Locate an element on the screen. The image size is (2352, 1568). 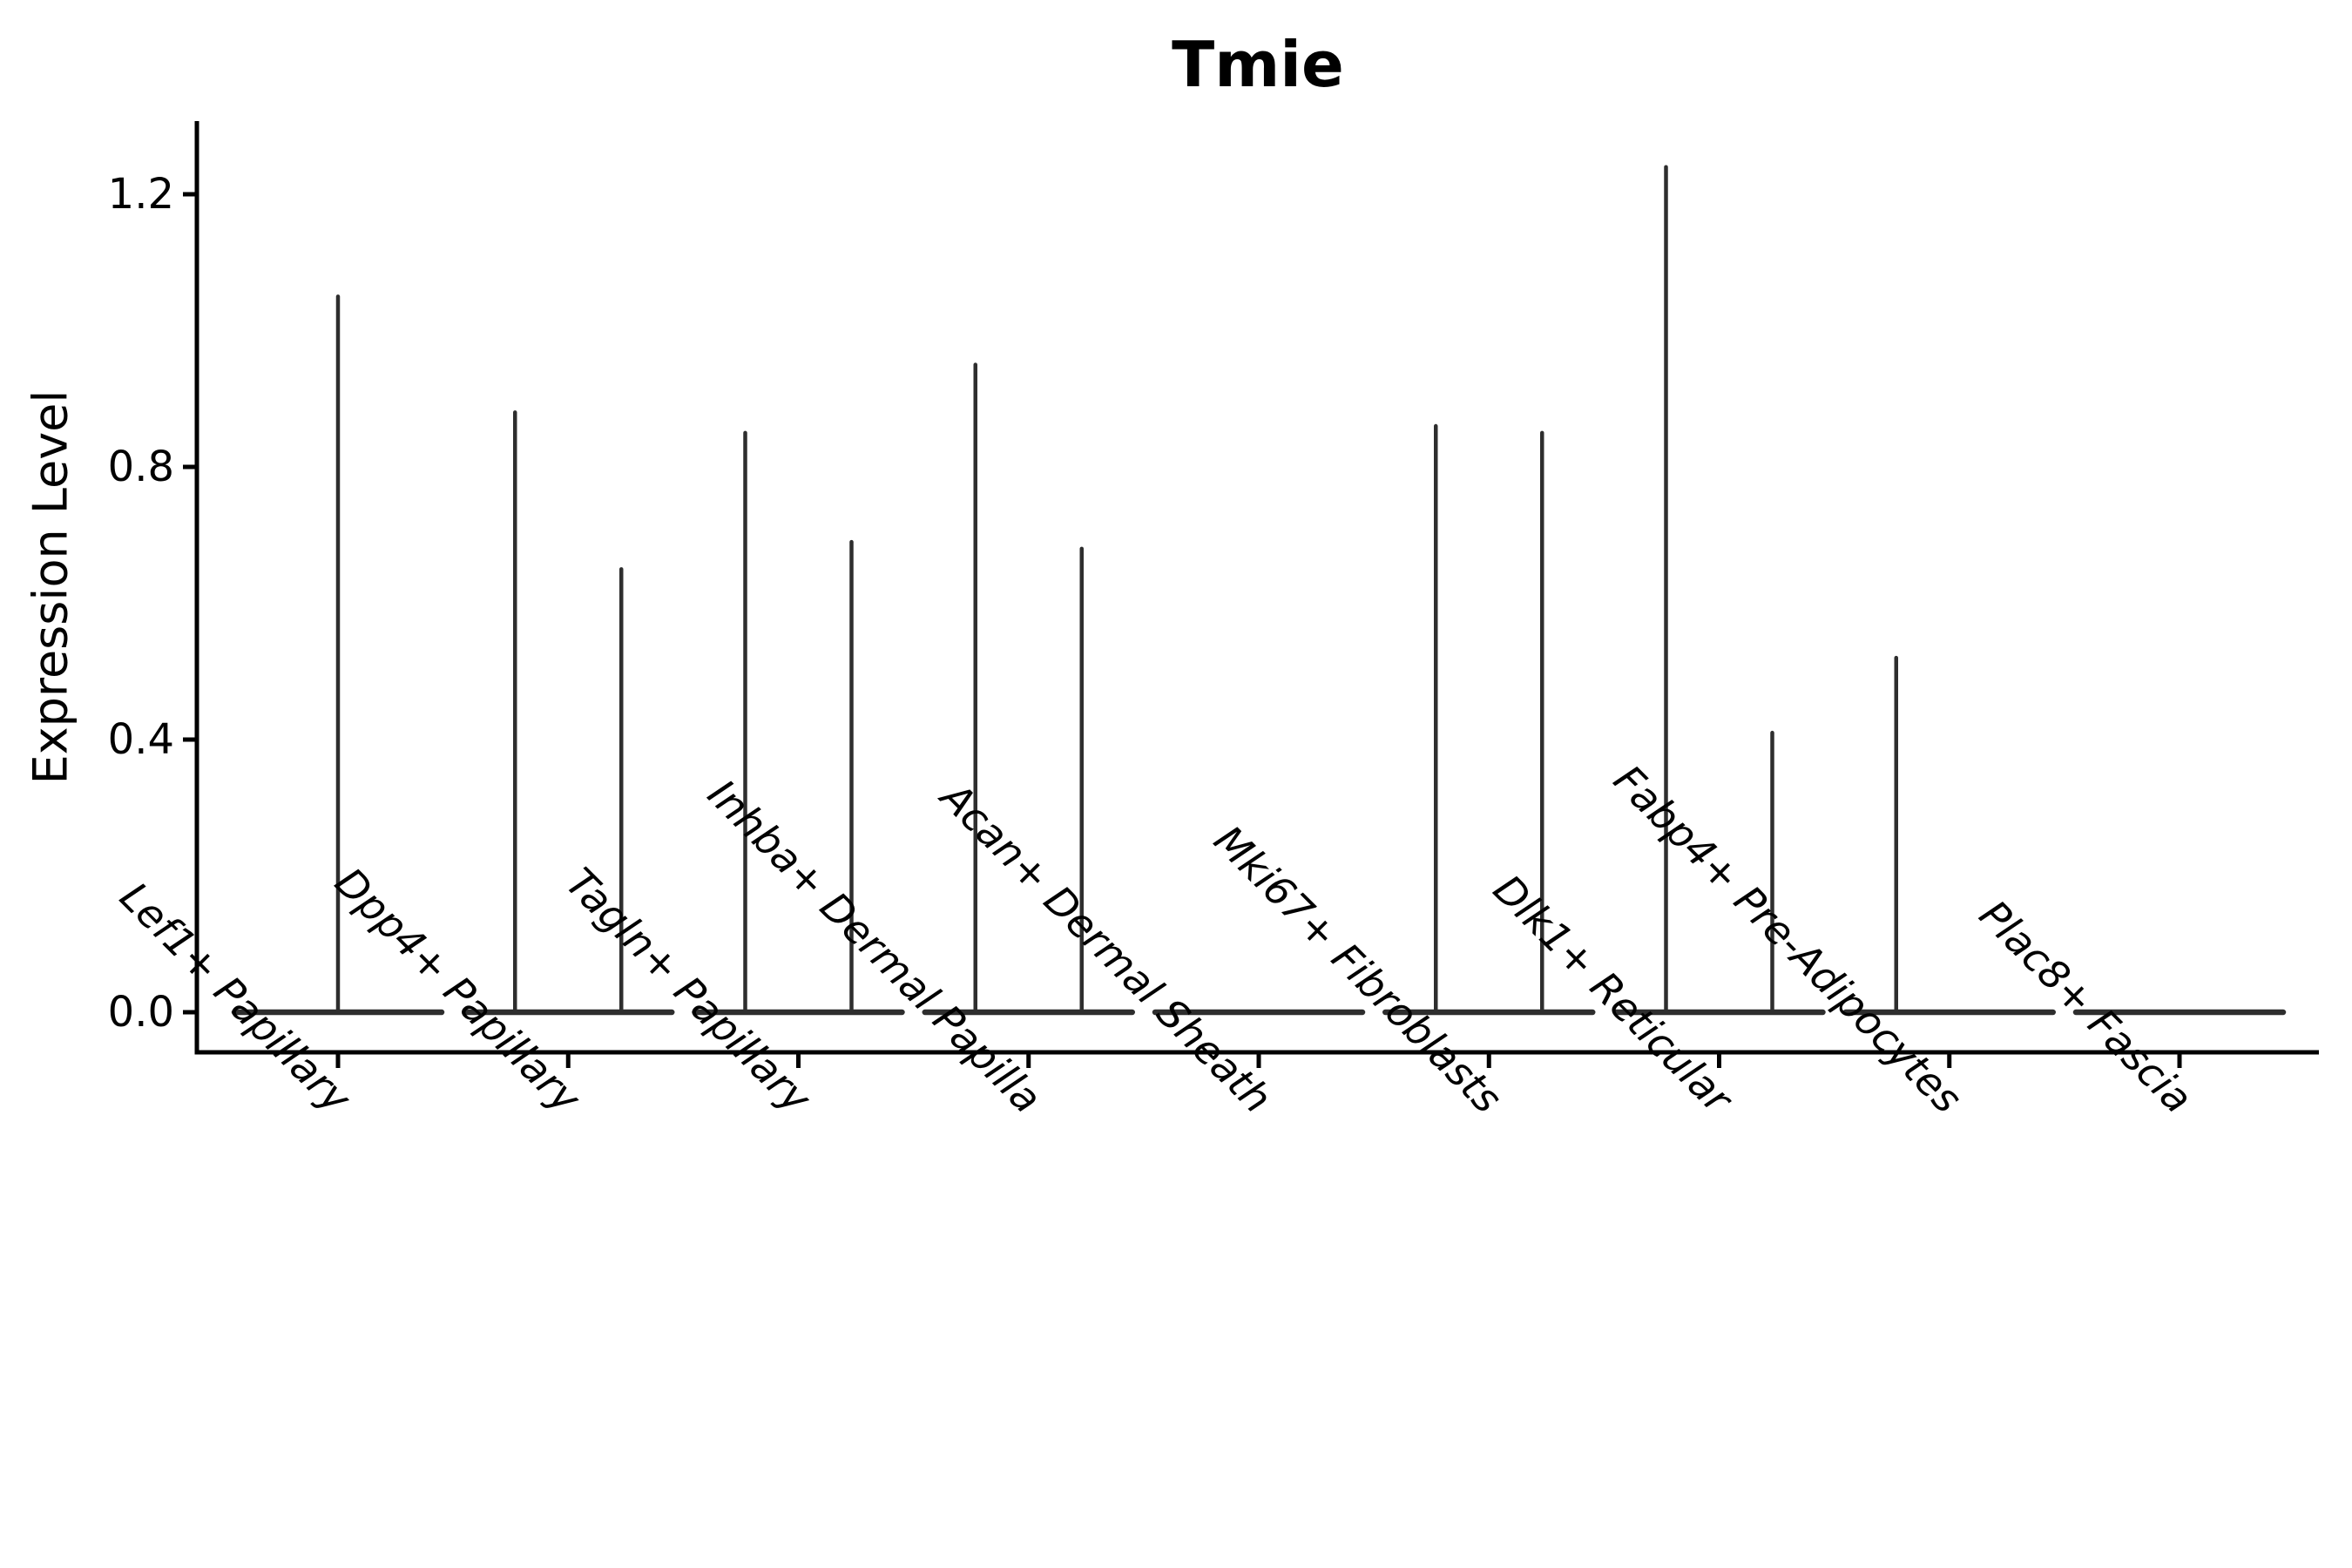
y-tick-label: 1.2 is located at coordinates (140, 194).